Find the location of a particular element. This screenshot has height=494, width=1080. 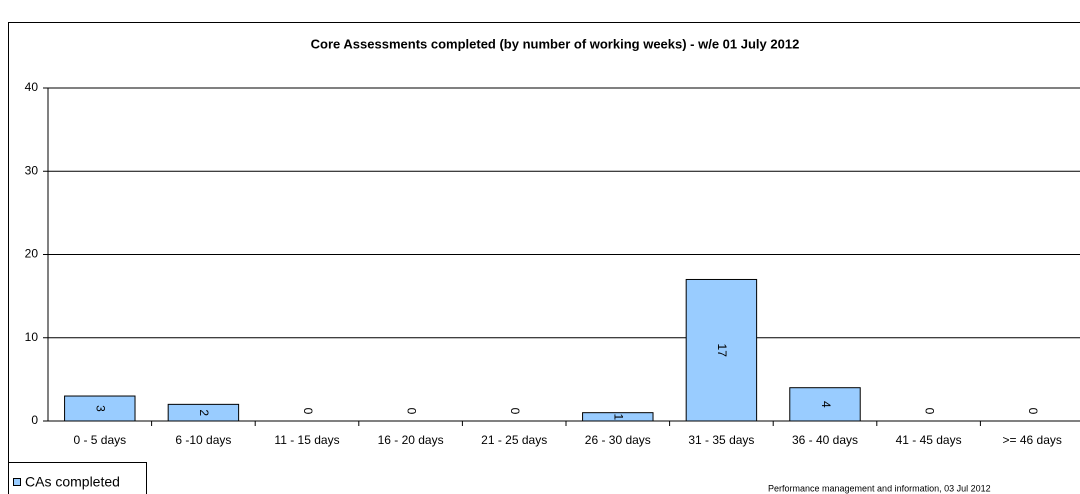

legend-label: CAs completed is located at coordinates (72, 482).